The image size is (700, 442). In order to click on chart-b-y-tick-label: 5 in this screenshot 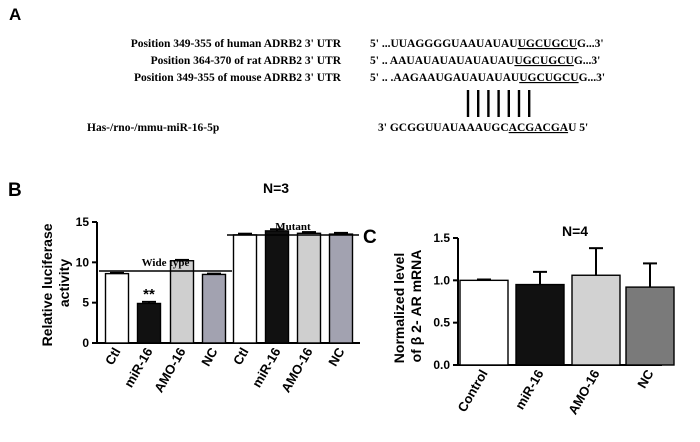, I will do `click(85, 303)`.